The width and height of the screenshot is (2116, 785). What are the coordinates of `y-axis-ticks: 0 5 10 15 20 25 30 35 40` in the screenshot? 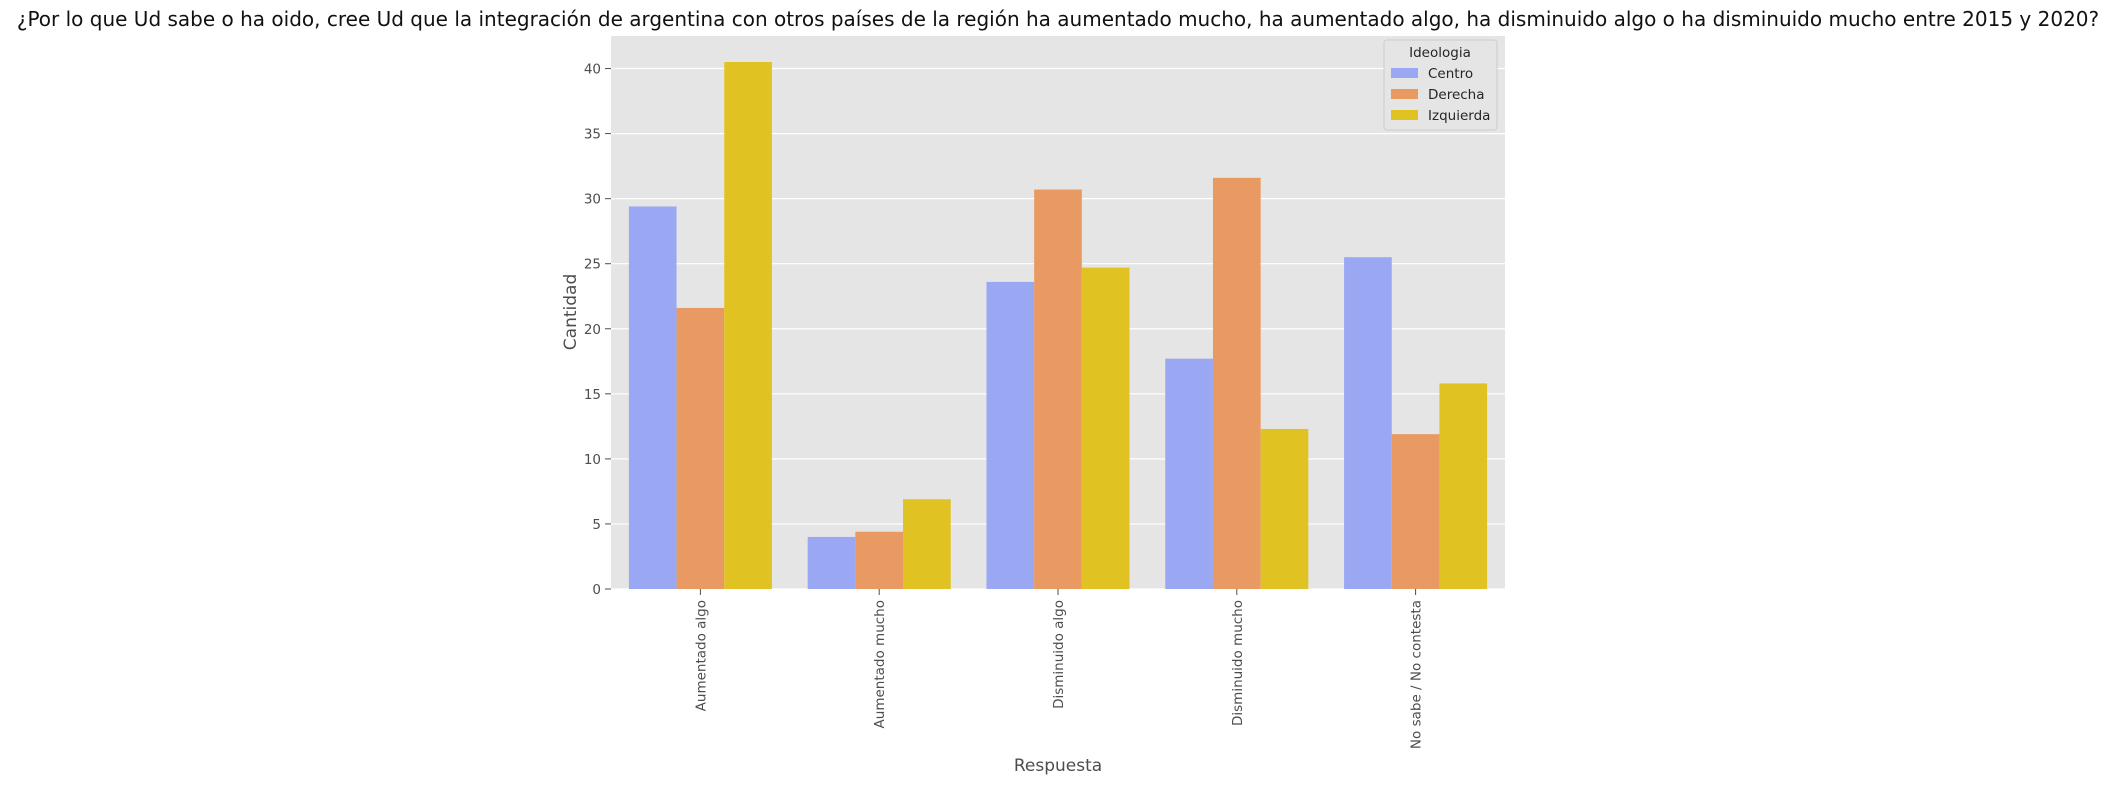 It's located at (597, 330).